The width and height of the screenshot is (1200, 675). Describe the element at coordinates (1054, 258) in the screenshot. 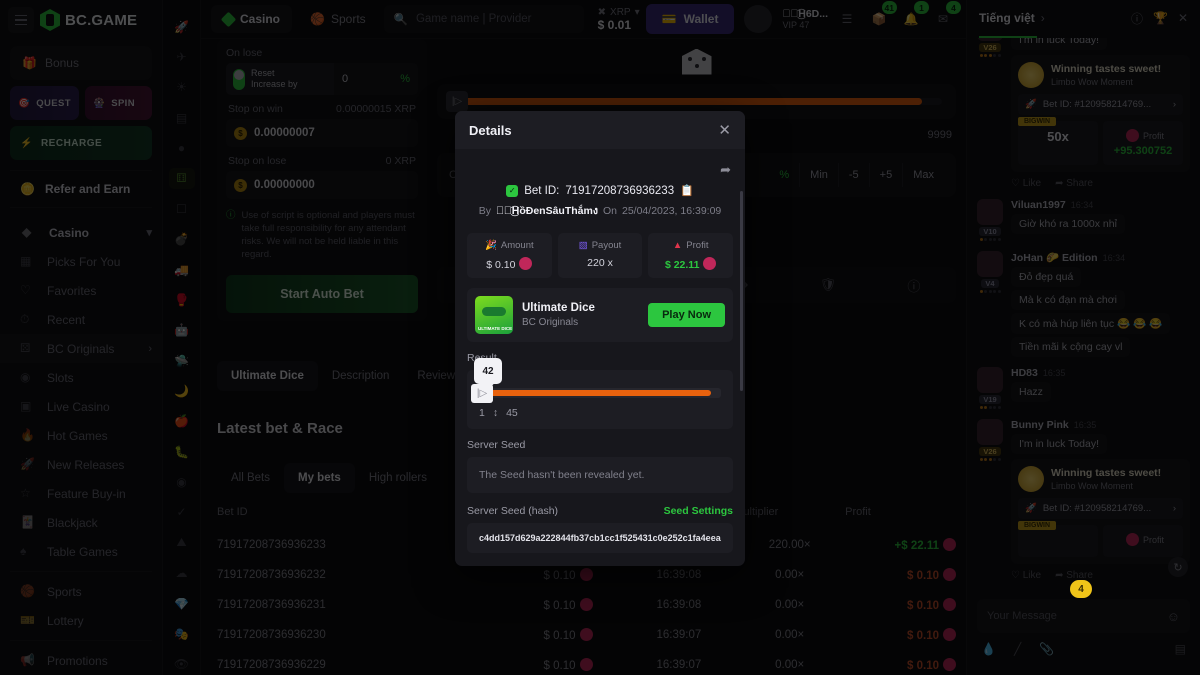

I see `message-author: JoHan 🌮 Edition` at that location.